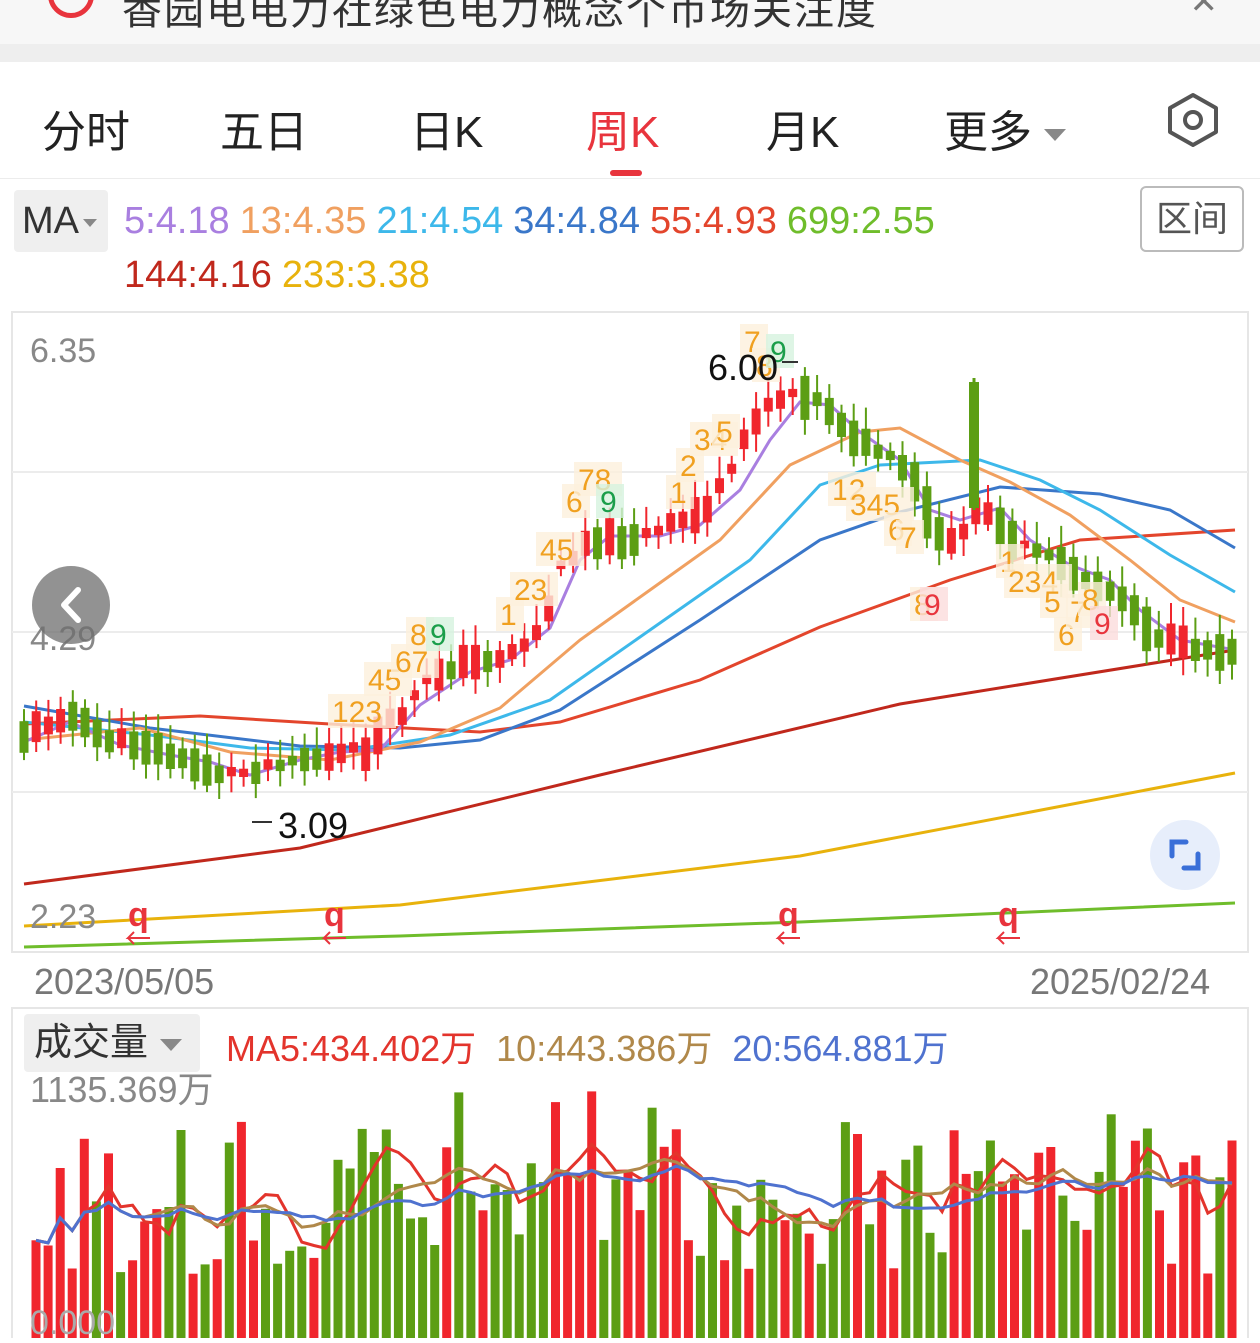  What do you see at coordinates (264, 132) in the screenshot?
I see `tab-five-day: 五日` at bounding box center [264, 132].